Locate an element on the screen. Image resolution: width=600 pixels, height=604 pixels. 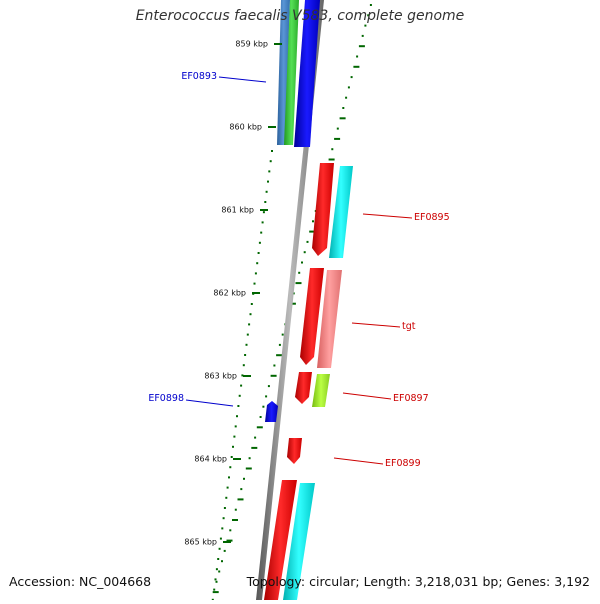
gene-callout-ef0895 is located at coordinates (387, 216).